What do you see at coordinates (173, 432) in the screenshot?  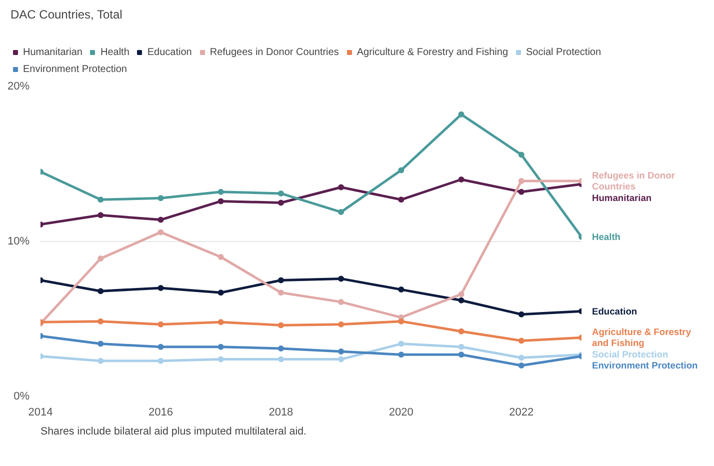 I see `text: Shares include bilateral aid plus imputed multilateral aid.` at bounding box center [173, 432].